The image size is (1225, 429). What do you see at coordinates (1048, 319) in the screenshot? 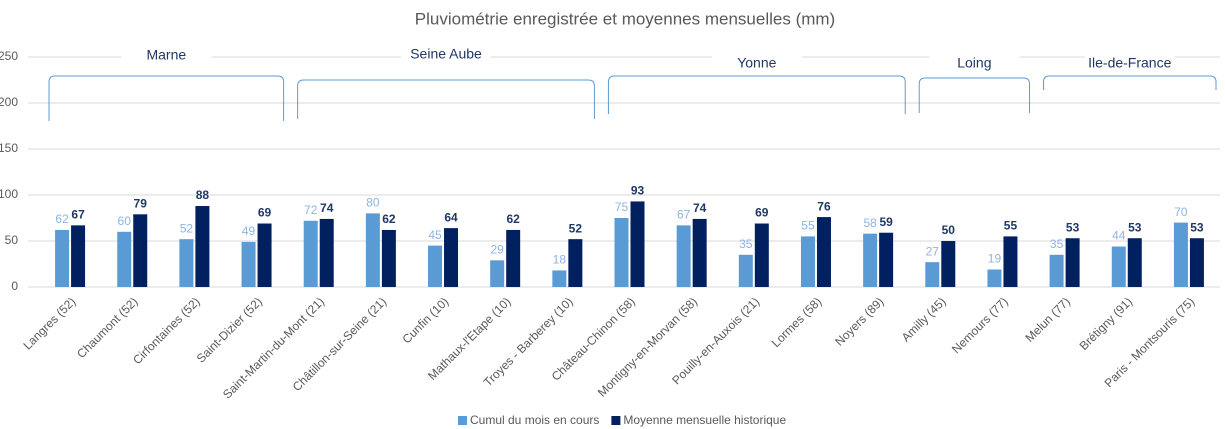
I see `x-tick-label: Melun (77)` at bounding box center [1048, 319].